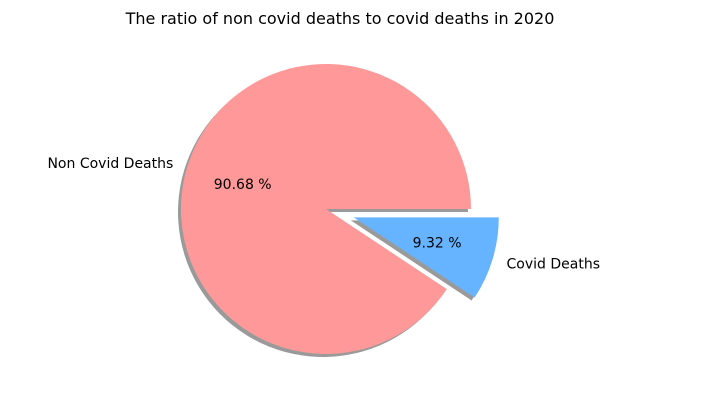 This screenshot has width=713, height=404. Describe the element at coordinates (437, 244) in the screenshot. I see `pct-label-covid-deaths: 9.32 %` at that location.